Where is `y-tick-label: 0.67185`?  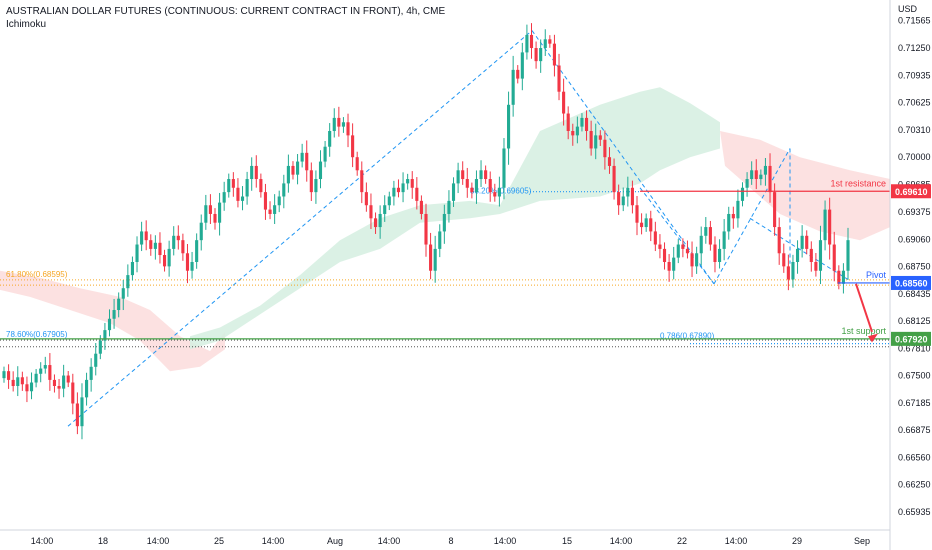 y-tick-label: 0.67185 is located at coordinates (914, 403).